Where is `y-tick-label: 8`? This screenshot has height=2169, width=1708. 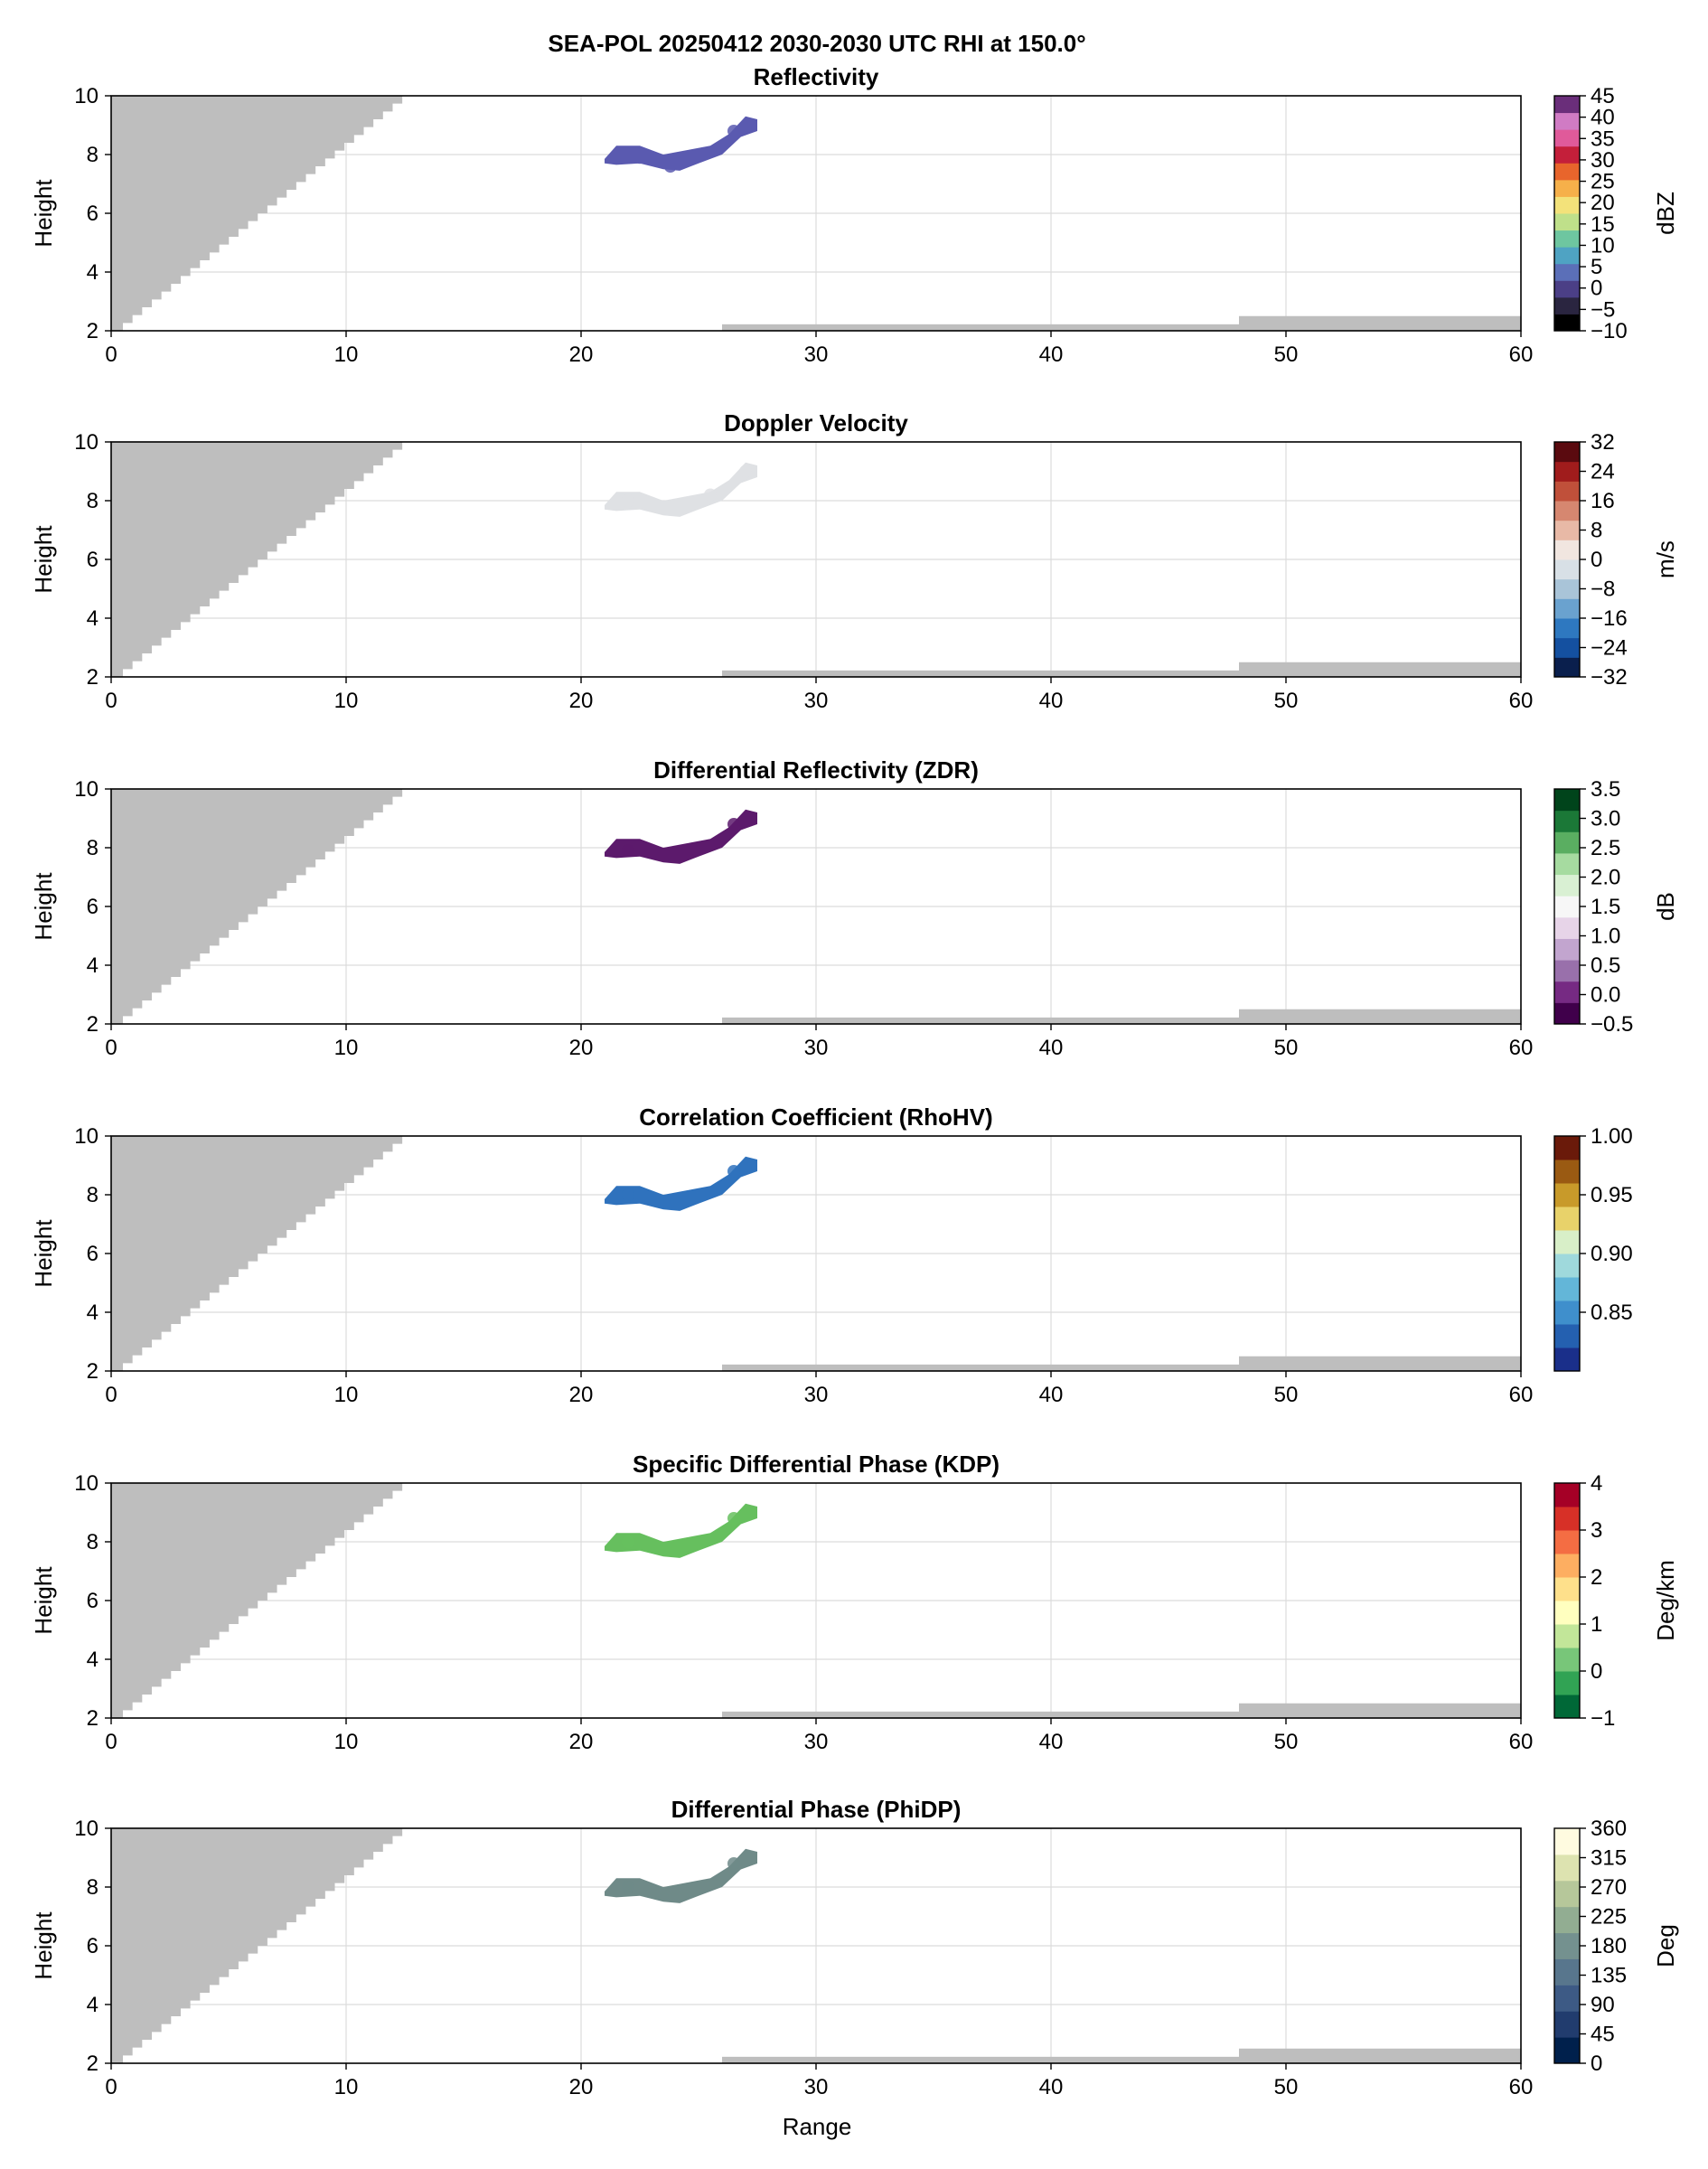
y-tick-label: 8 is located at coordinates (93, 1195).